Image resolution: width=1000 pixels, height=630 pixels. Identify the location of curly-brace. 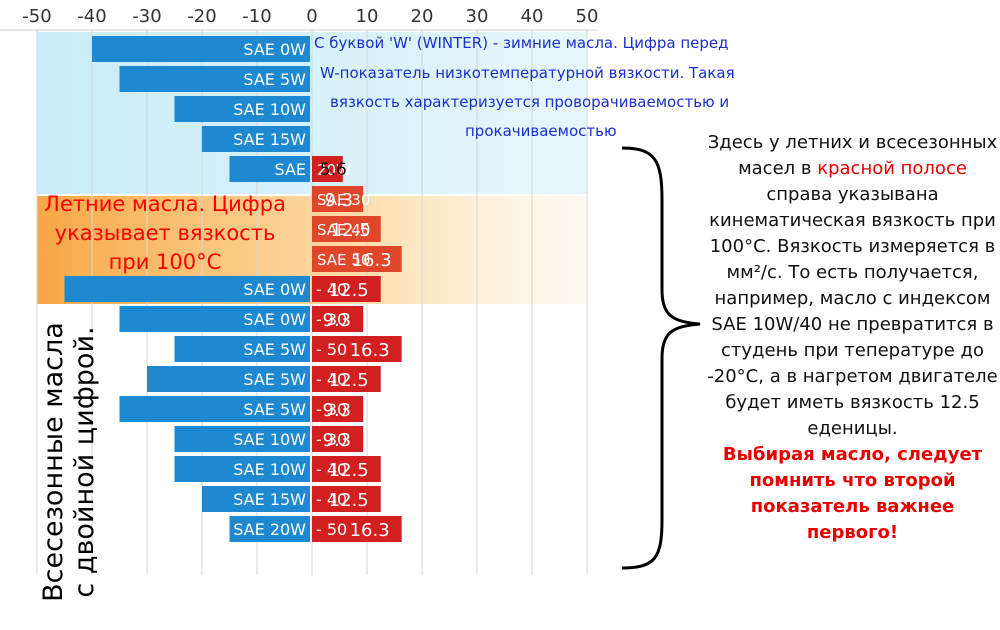
(661, 358).